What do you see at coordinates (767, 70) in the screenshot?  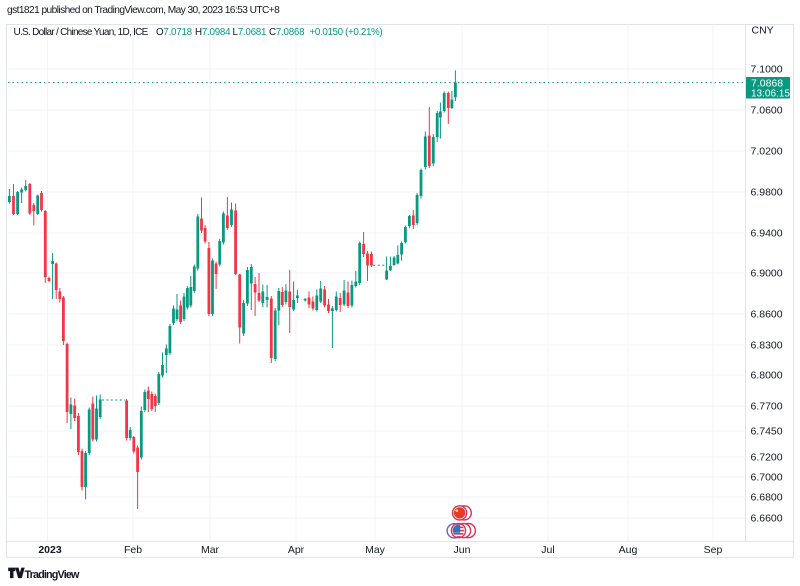 I see `svg-text: 7.1000` at bounding box center [767, 70].